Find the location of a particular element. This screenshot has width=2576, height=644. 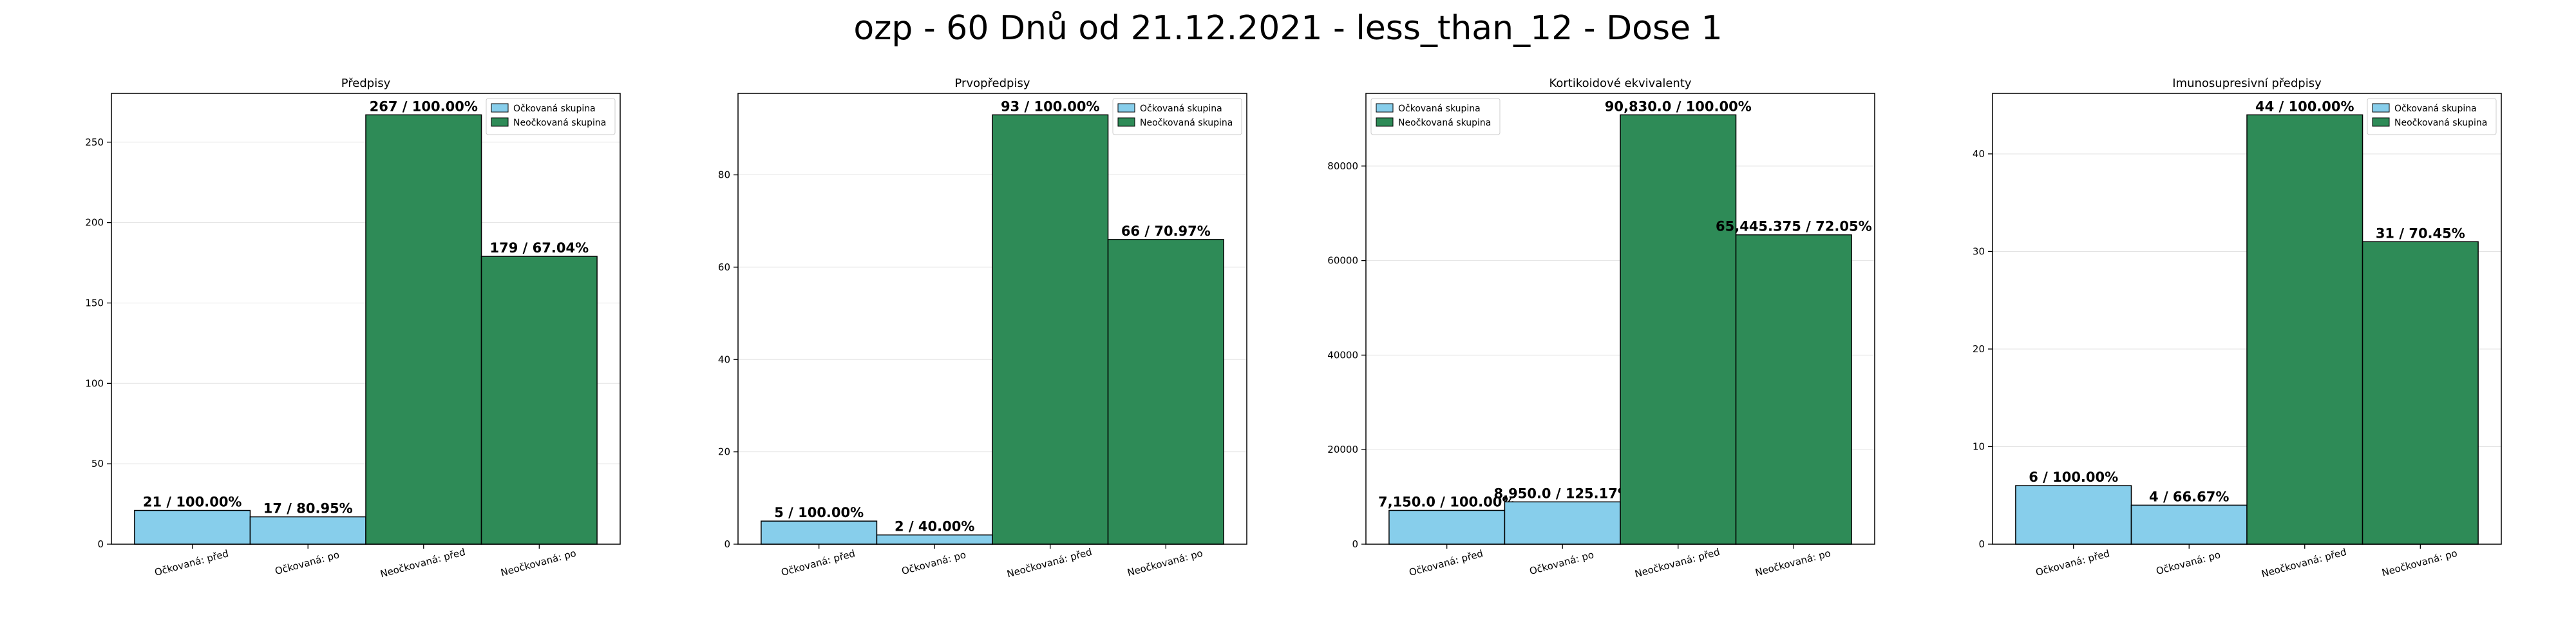

bar-label: 21 / 100.00% is located at coordinates (192, 502).